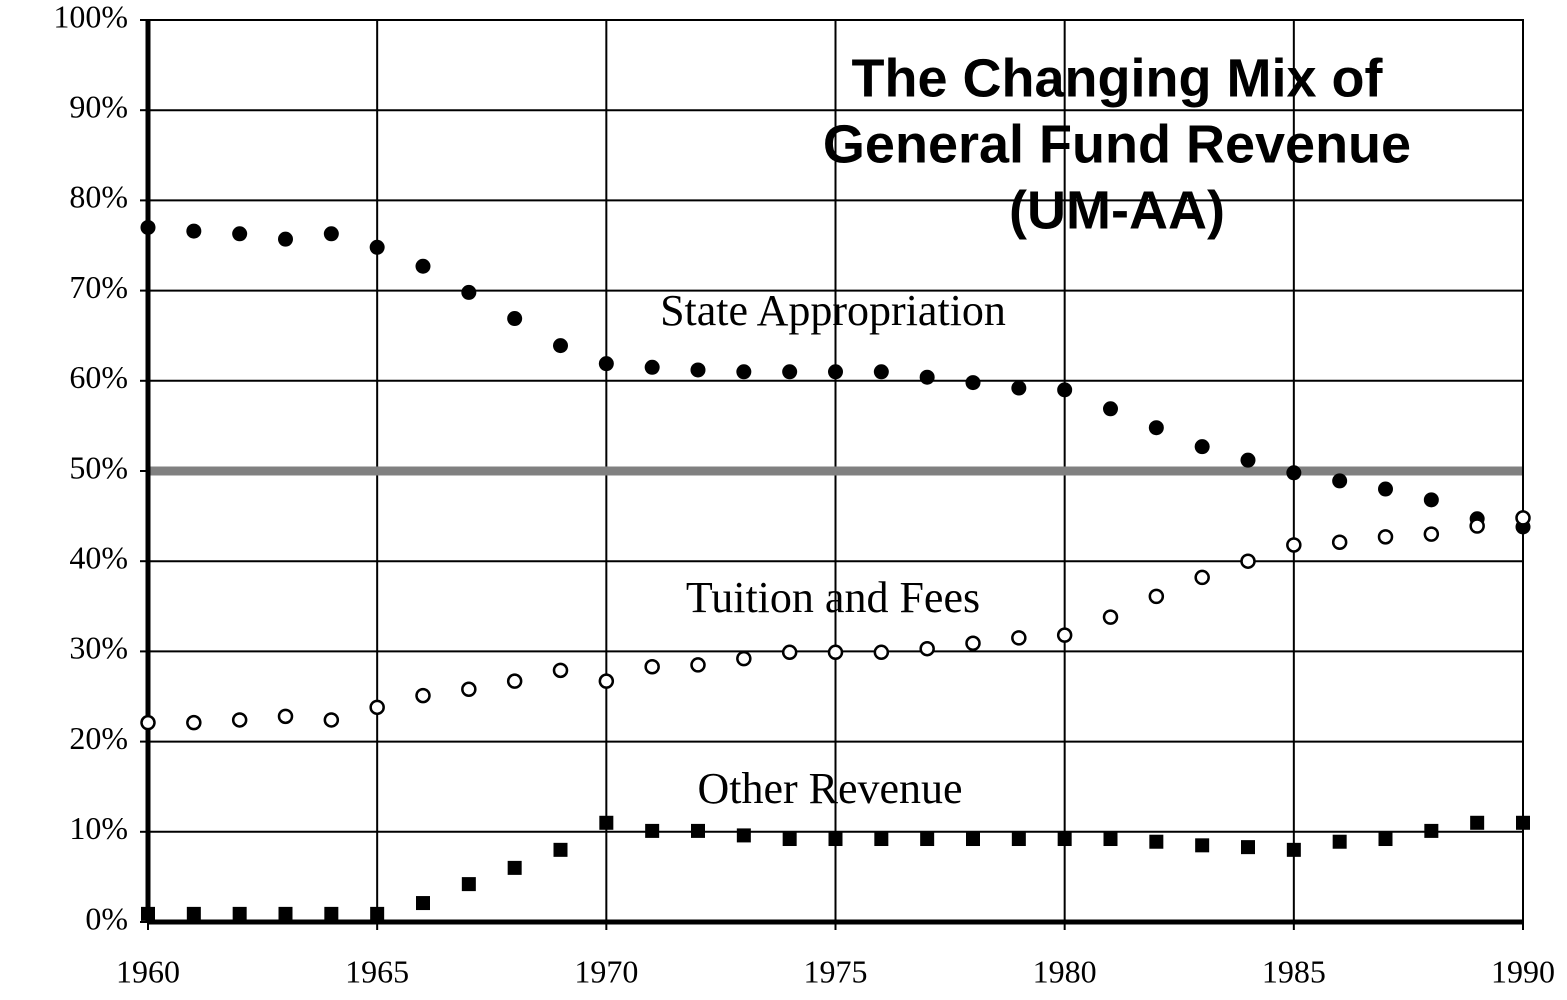  Describe the element at coordinates (98, 828) in the screenshot. I see `y-tick-label: 10%` at that location.